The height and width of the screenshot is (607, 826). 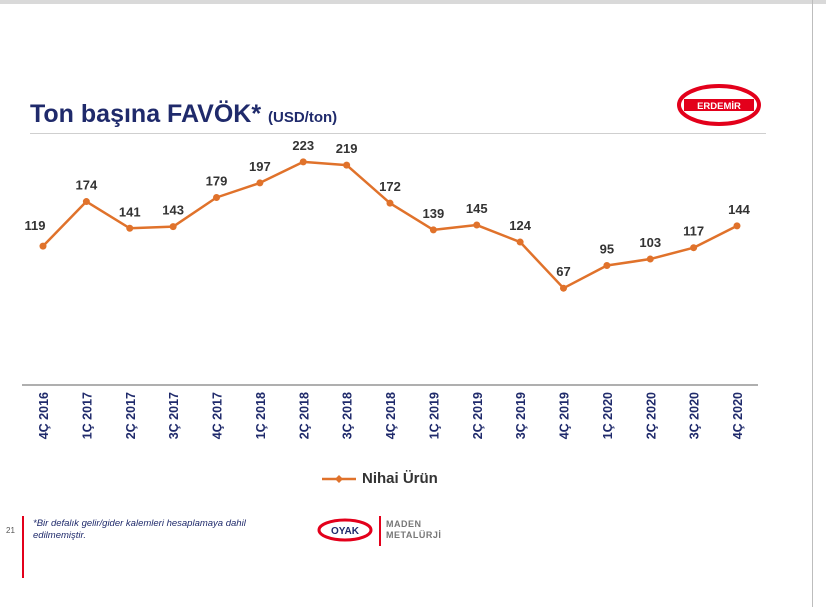 I want to click on chart-legend: Nihai Ürün, so click(x=380, y=478).